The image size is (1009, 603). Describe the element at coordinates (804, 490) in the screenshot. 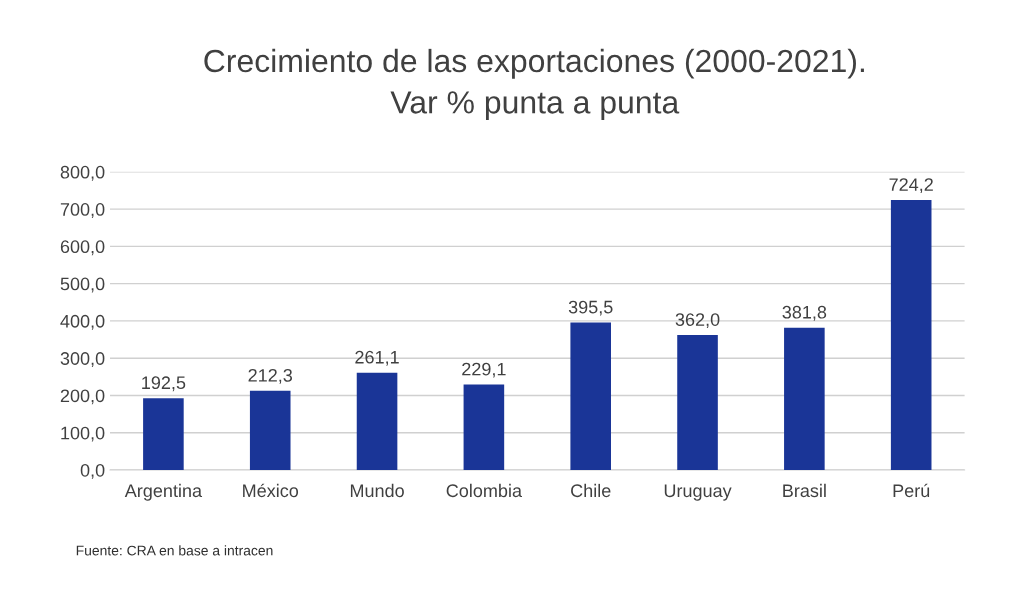

I see `x-tick-label: Brasil` at that location.